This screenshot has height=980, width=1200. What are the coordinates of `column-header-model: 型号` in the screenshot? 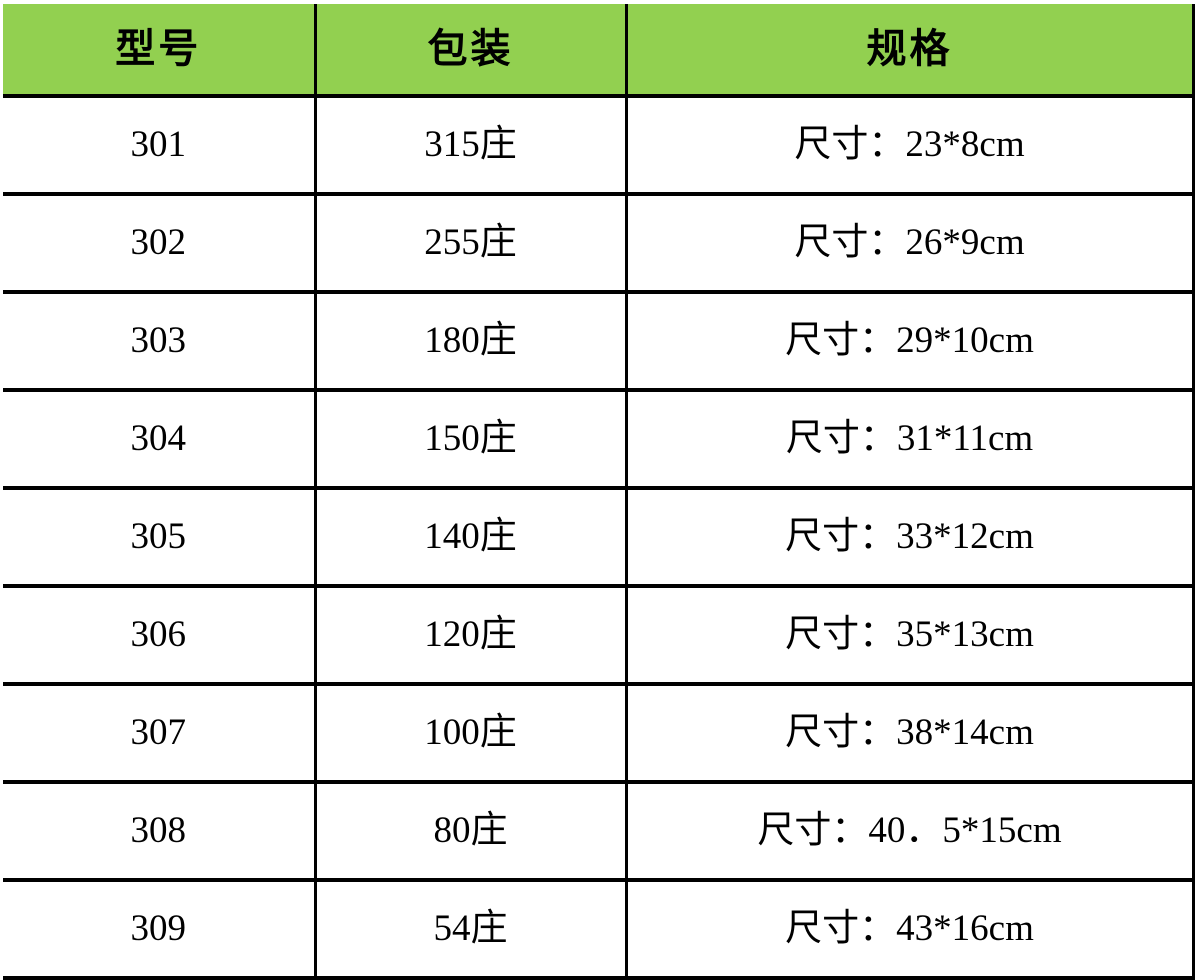 It's located at (160, 51).